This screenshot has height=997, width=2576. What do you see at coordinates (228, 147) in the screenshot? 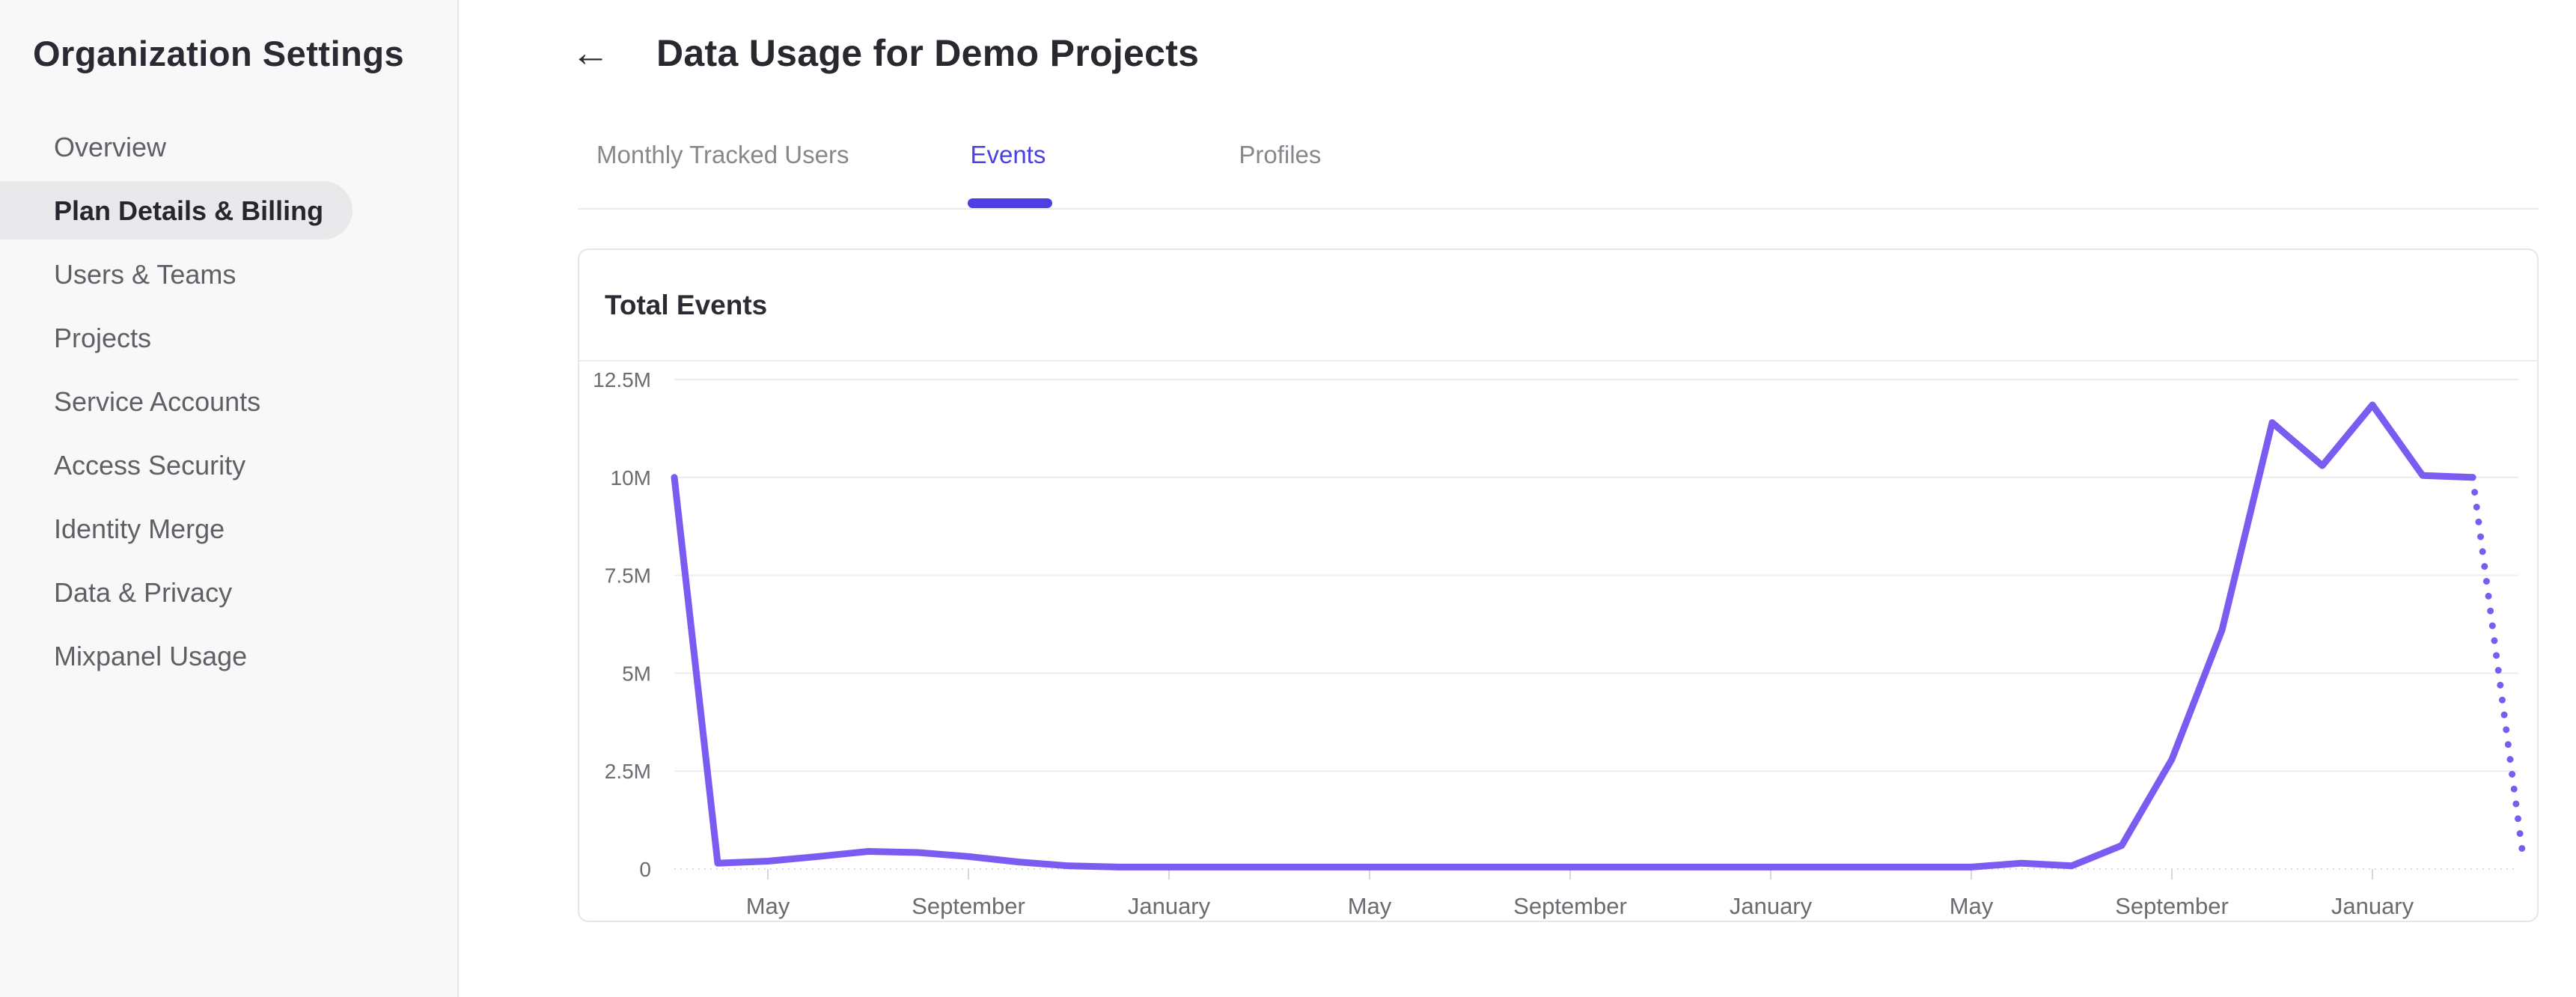
I see `sidebar-item-overview: Overview` at bounding box center [228, 147].